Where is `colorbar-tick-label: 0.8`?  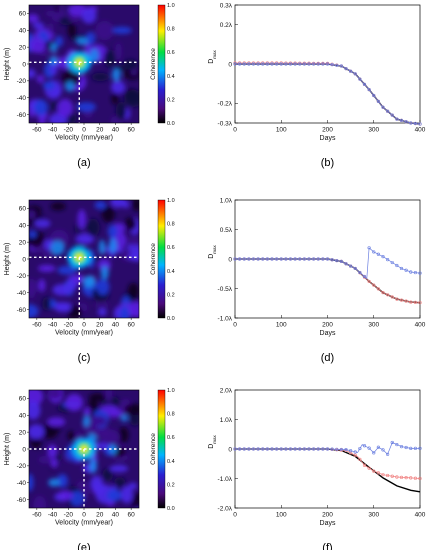 colorbar-tick-label: 0.8 is located at coordinates (171, 415).